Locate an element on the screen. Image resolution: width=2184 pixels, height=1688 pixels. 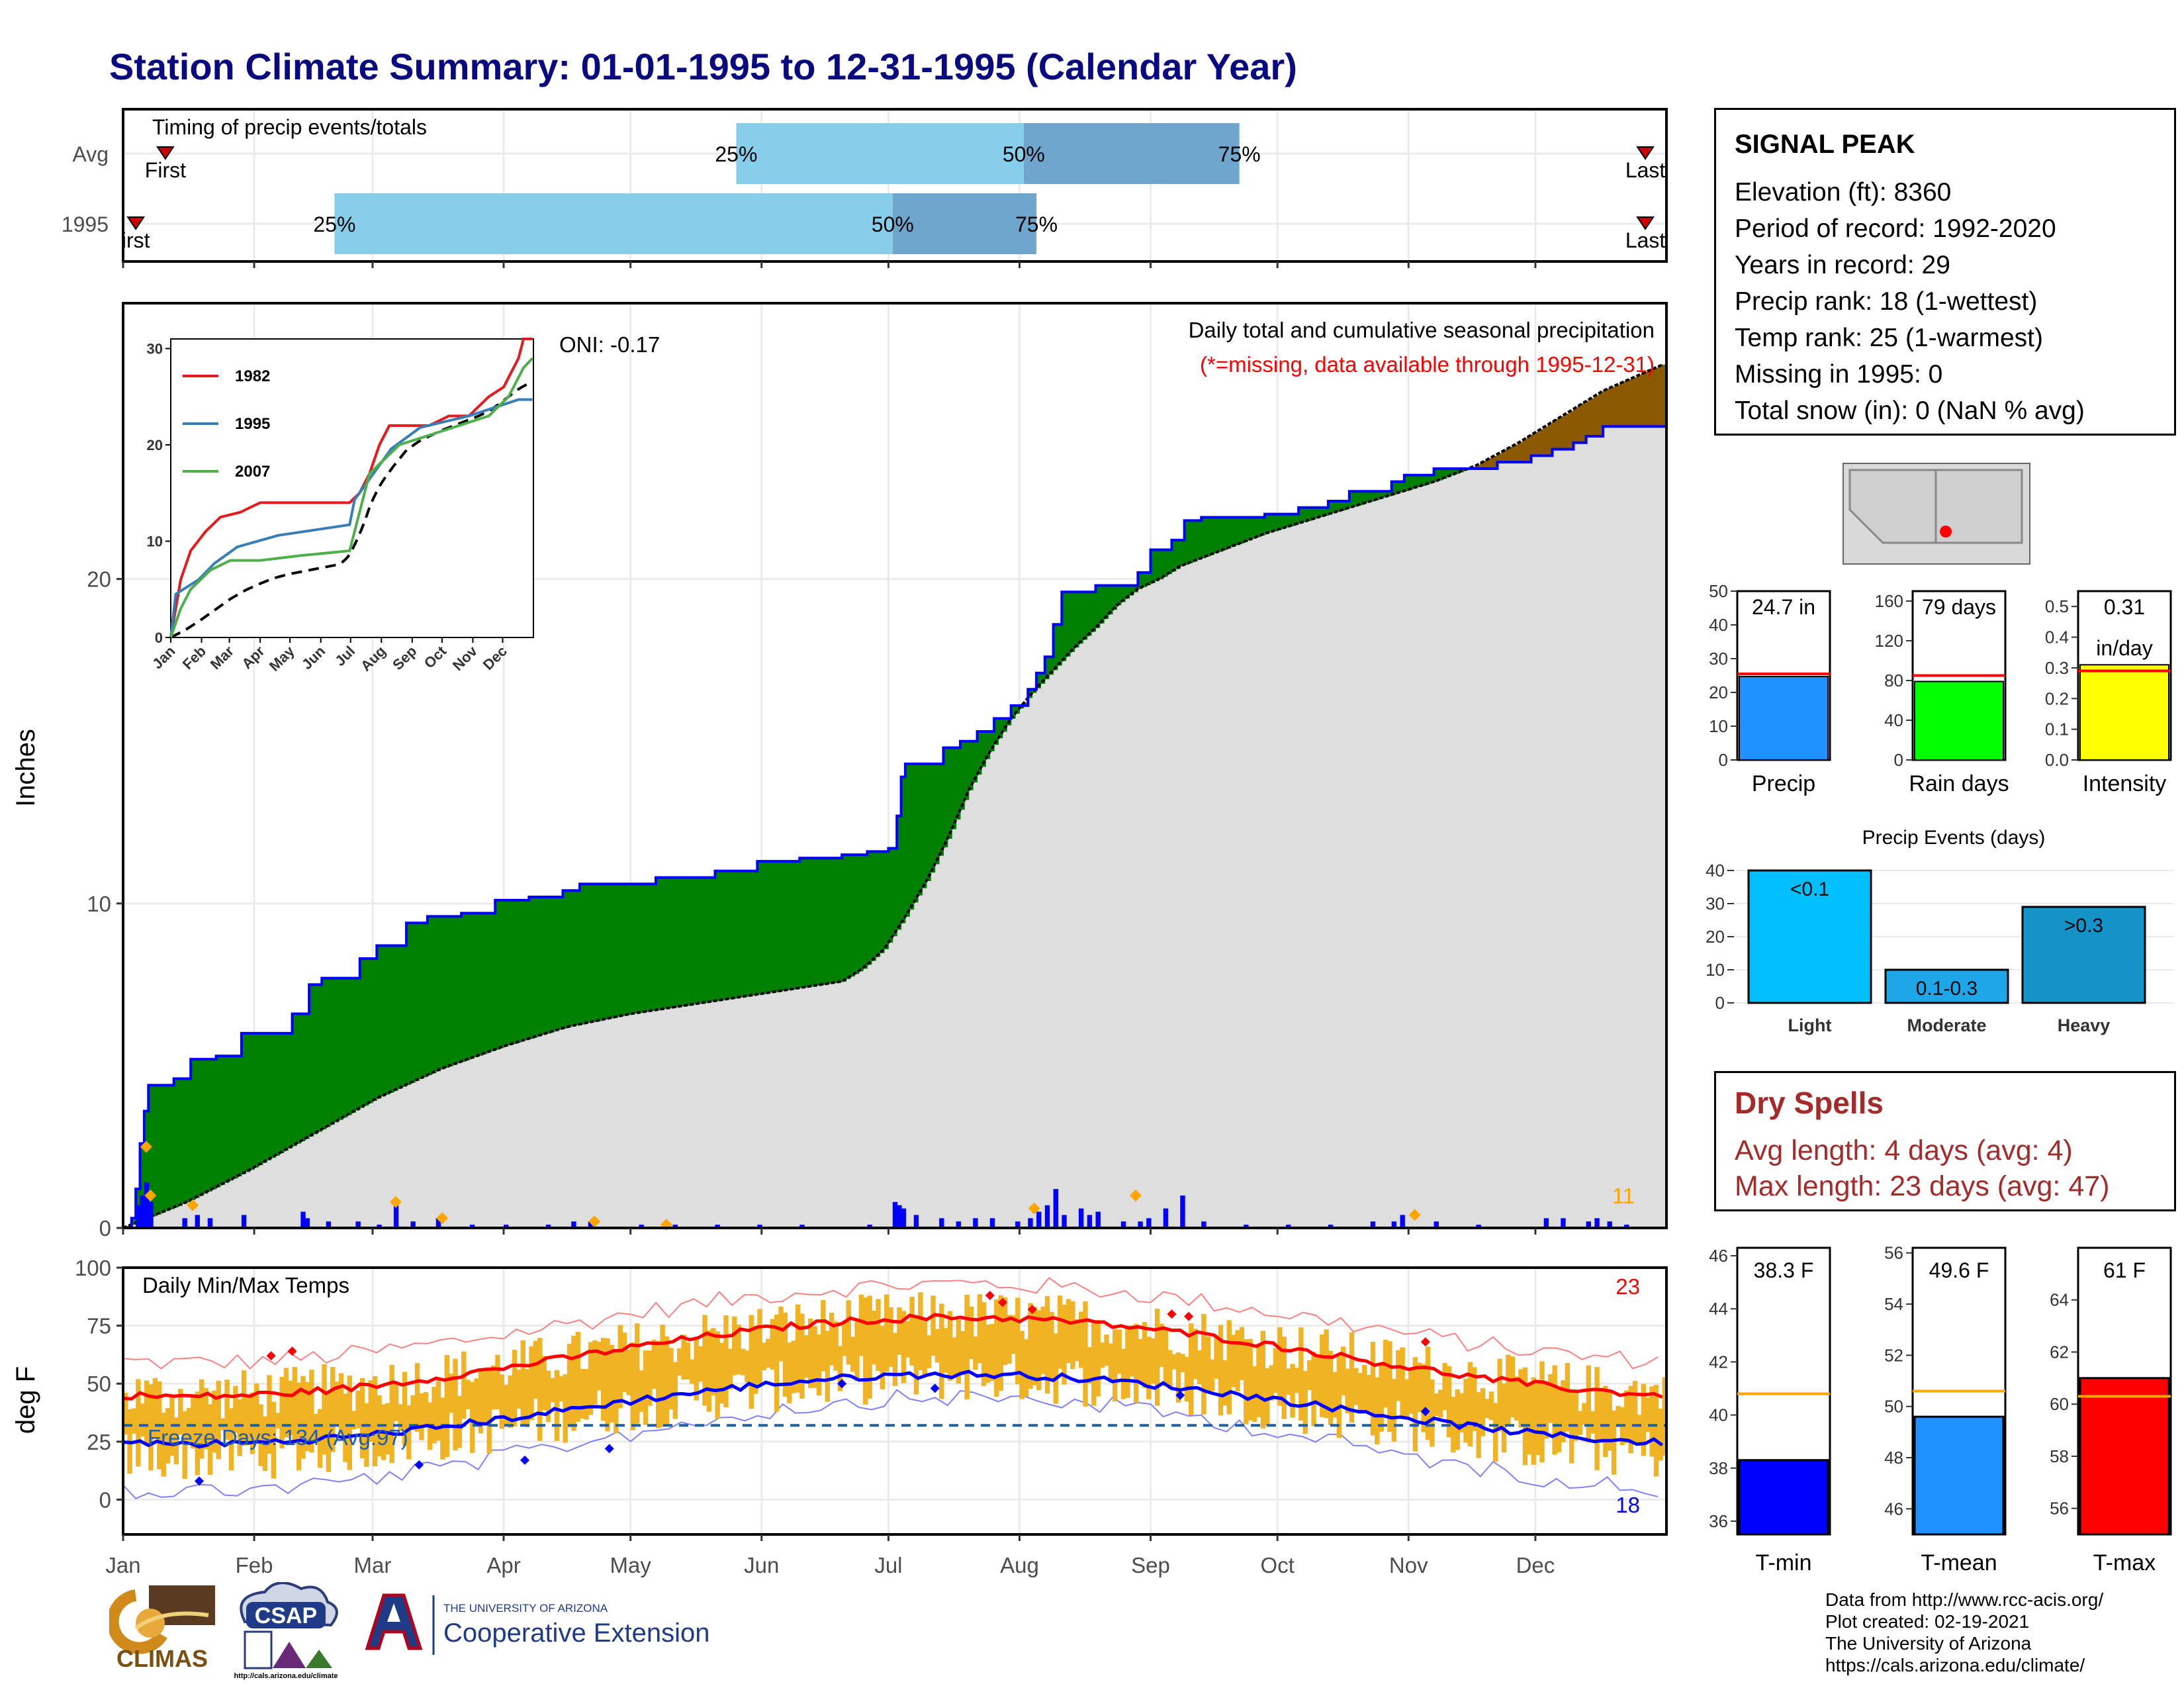
summary-ytick-label: 0.1 is located at coordinates (2057, 729).